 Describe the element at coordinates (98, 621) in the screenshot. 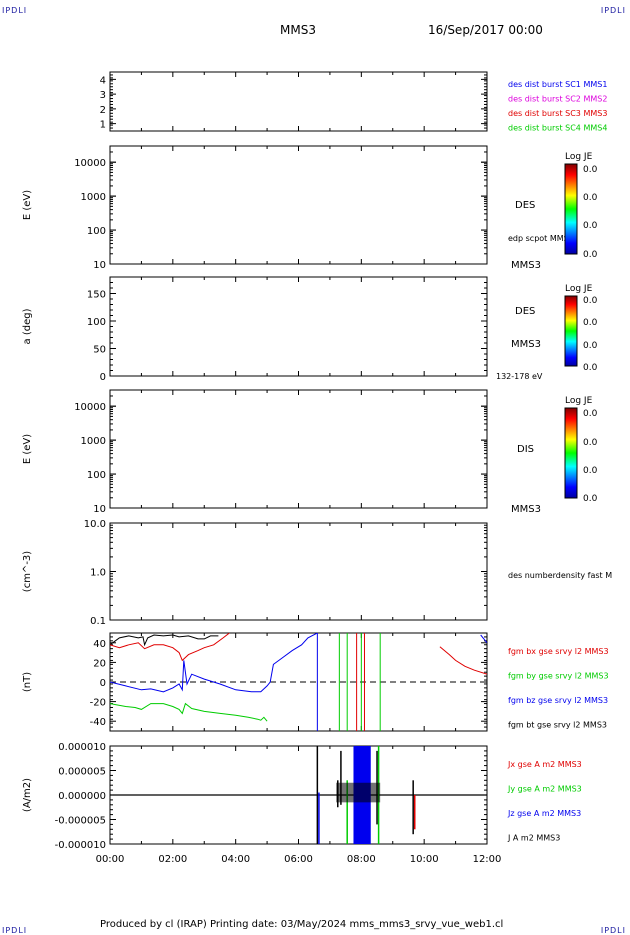

I see `y-tick-label: 0.1` at that location.